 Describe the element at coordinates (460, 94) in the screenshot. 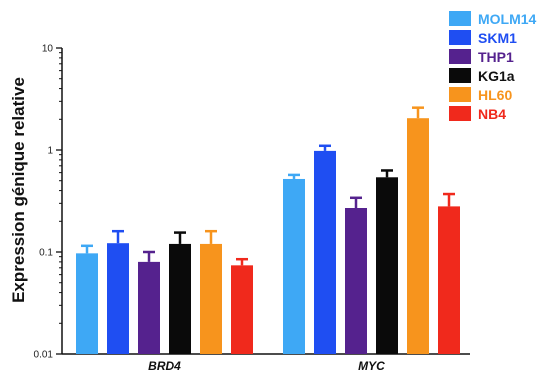

I see `legend-swatch-hl60` at that location.